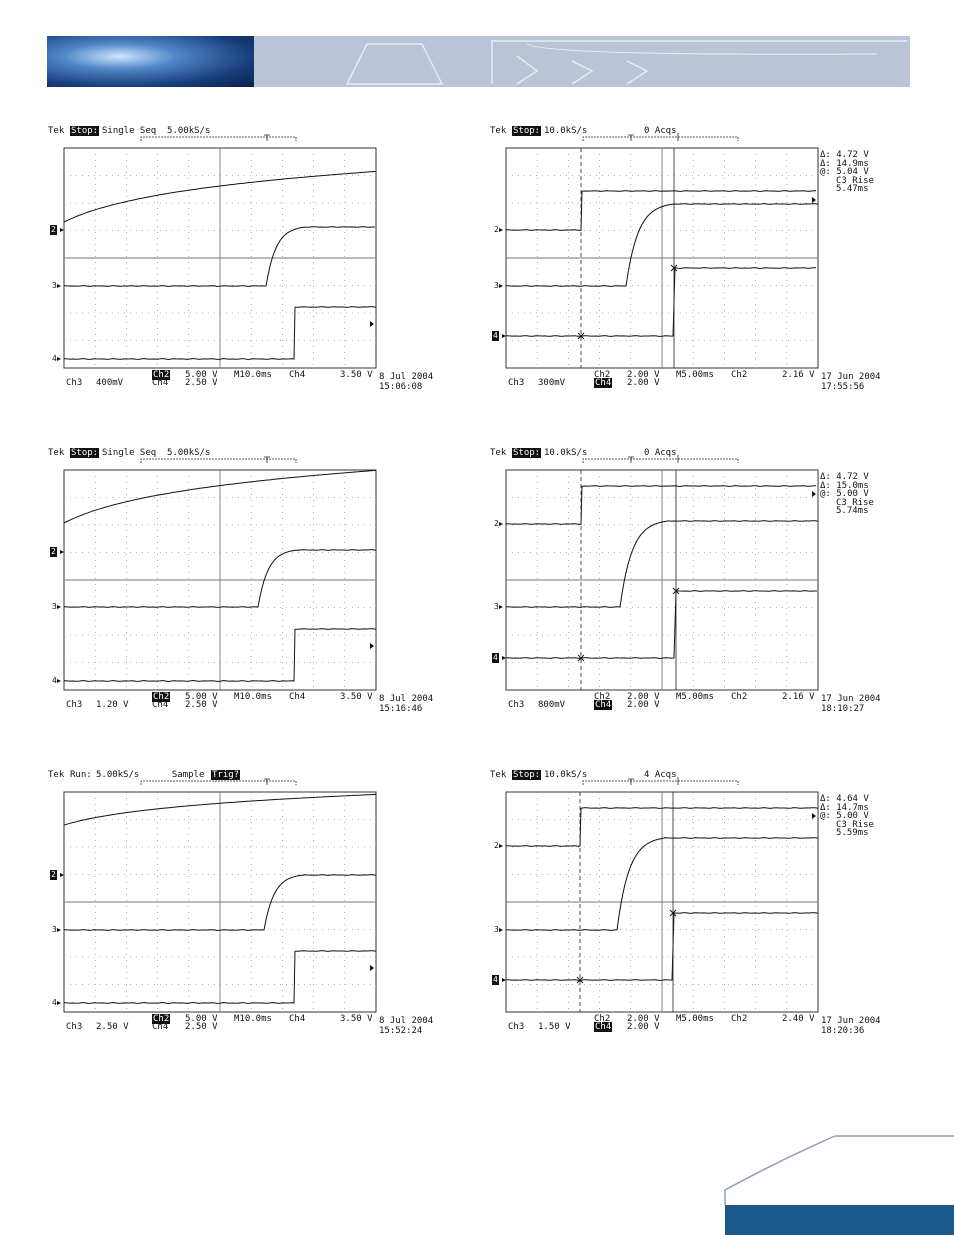 The width and height of the screenshot is (954, 1235). What do you see at coordinates (660, 131) in the screenshot?
I see `scope-acq-flag: 0 Acqs` at bounding box center [660, 131].